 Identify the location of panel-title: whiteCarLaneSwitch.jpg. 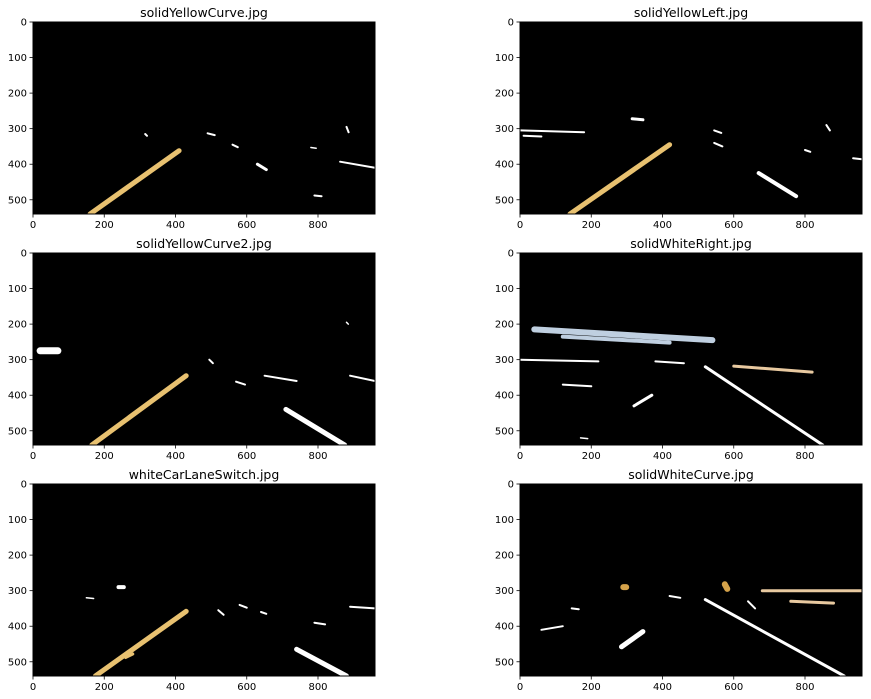
(204, 474).